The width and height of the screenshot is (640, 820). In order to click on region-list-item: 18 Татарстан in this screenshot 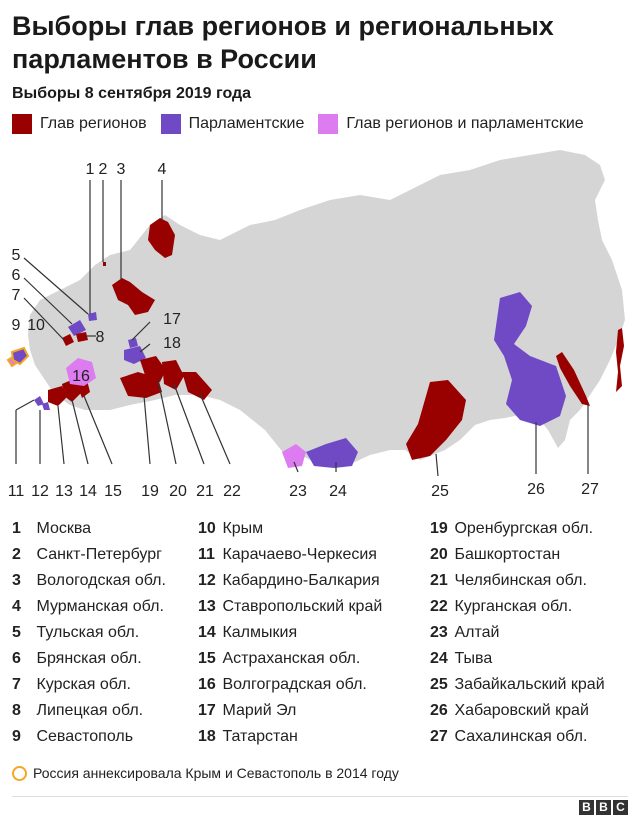, I will do `click(248, 736)`.